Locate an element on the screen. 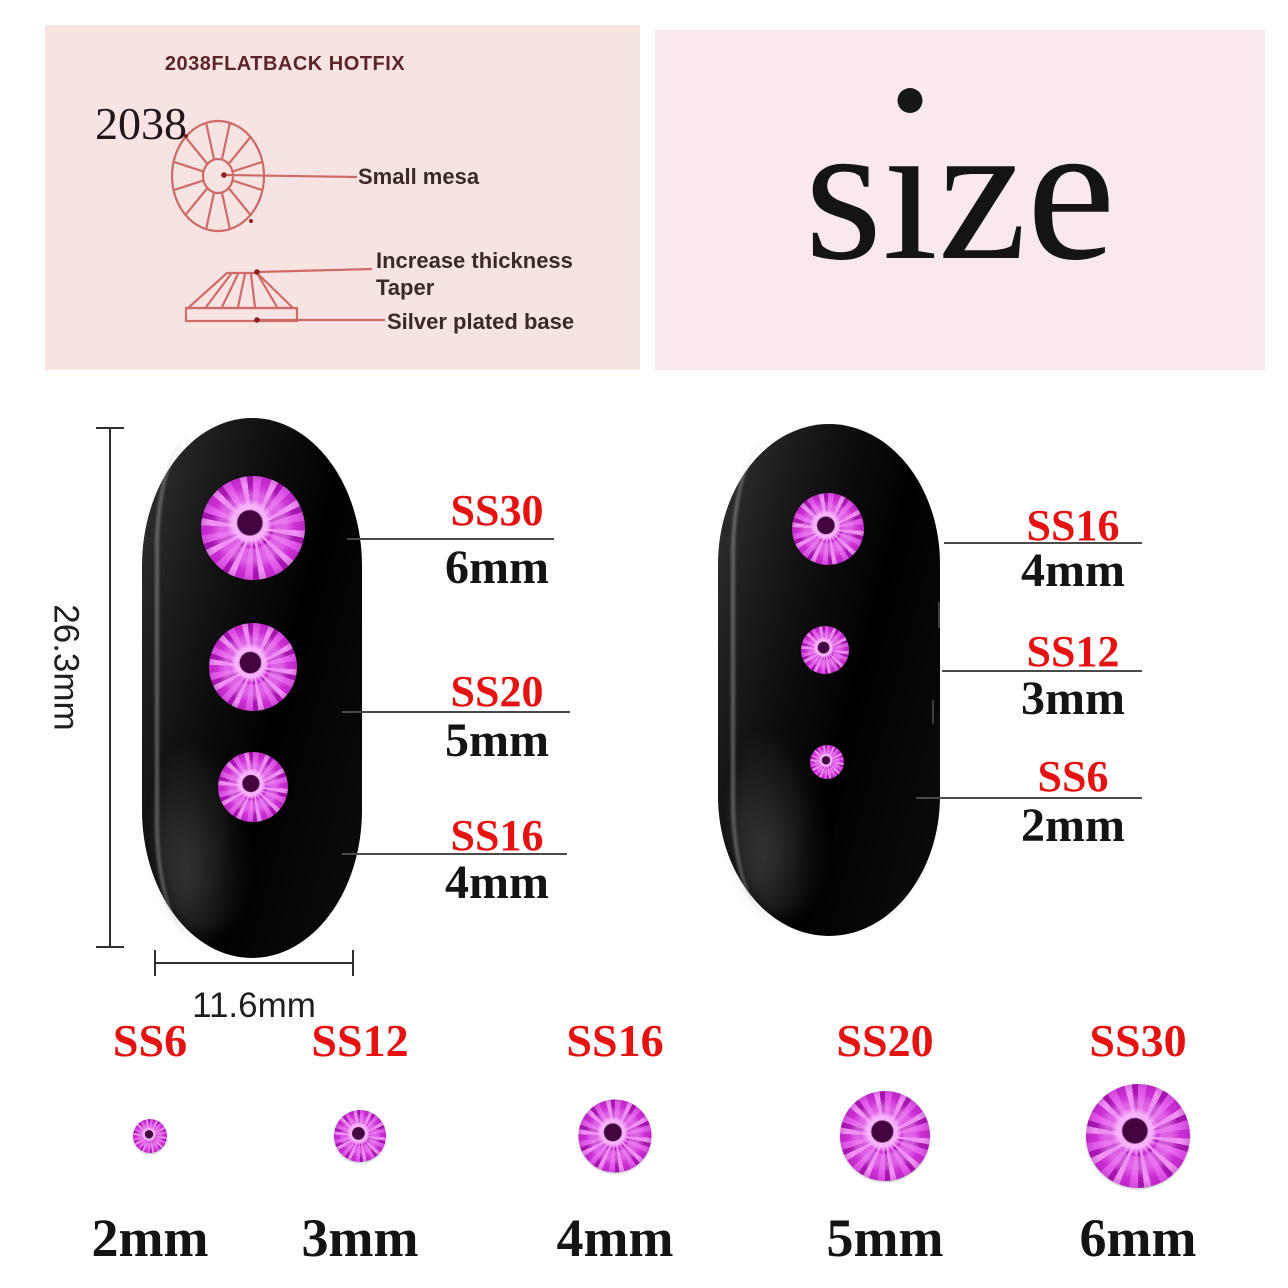 The image size is (1288, 1288). gem-ss6-sample is located at coordinates (150, 1136).